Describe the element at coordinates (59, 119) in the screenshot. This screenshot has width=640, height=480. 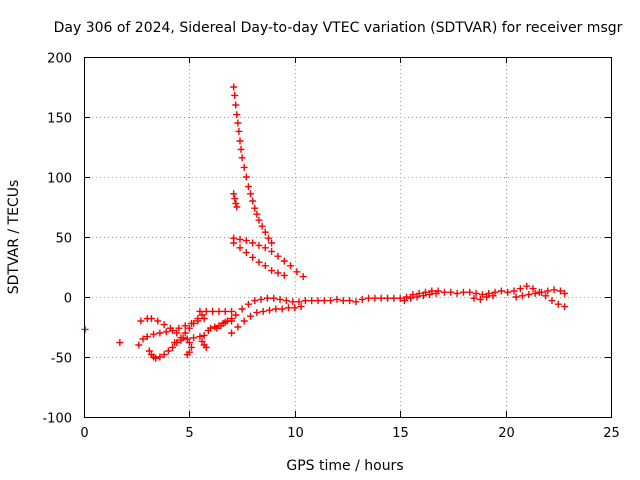
I see `y-tick-label: 150` at that location.